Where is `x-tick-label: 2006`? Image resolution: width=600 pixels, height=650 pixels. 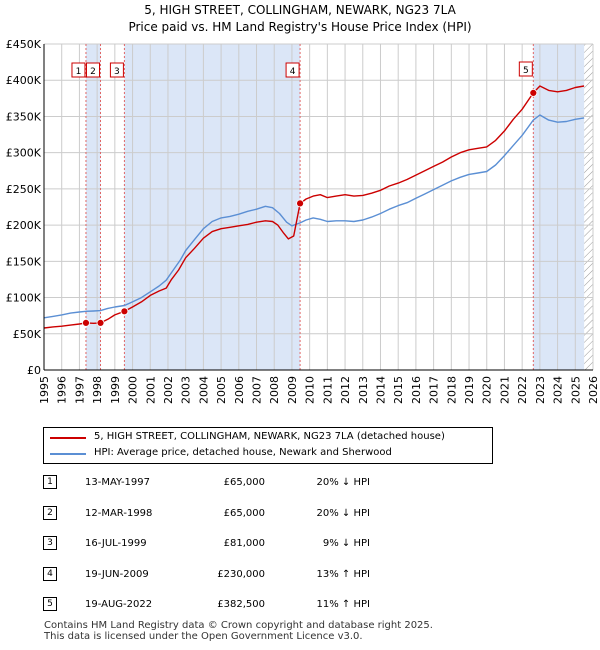 x-tick-label: 2006 is located at coordinates (239, 390).